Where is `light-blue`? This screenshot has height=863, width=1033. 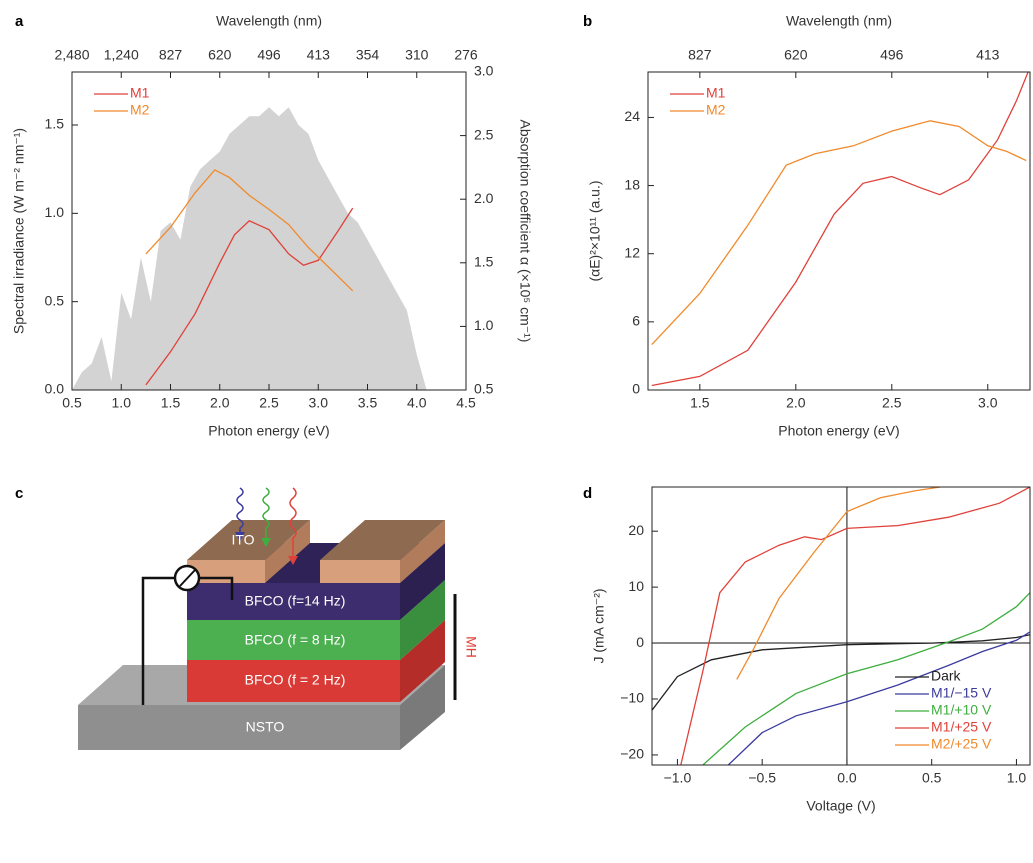 light-blue is located at coordinates (240, 513).